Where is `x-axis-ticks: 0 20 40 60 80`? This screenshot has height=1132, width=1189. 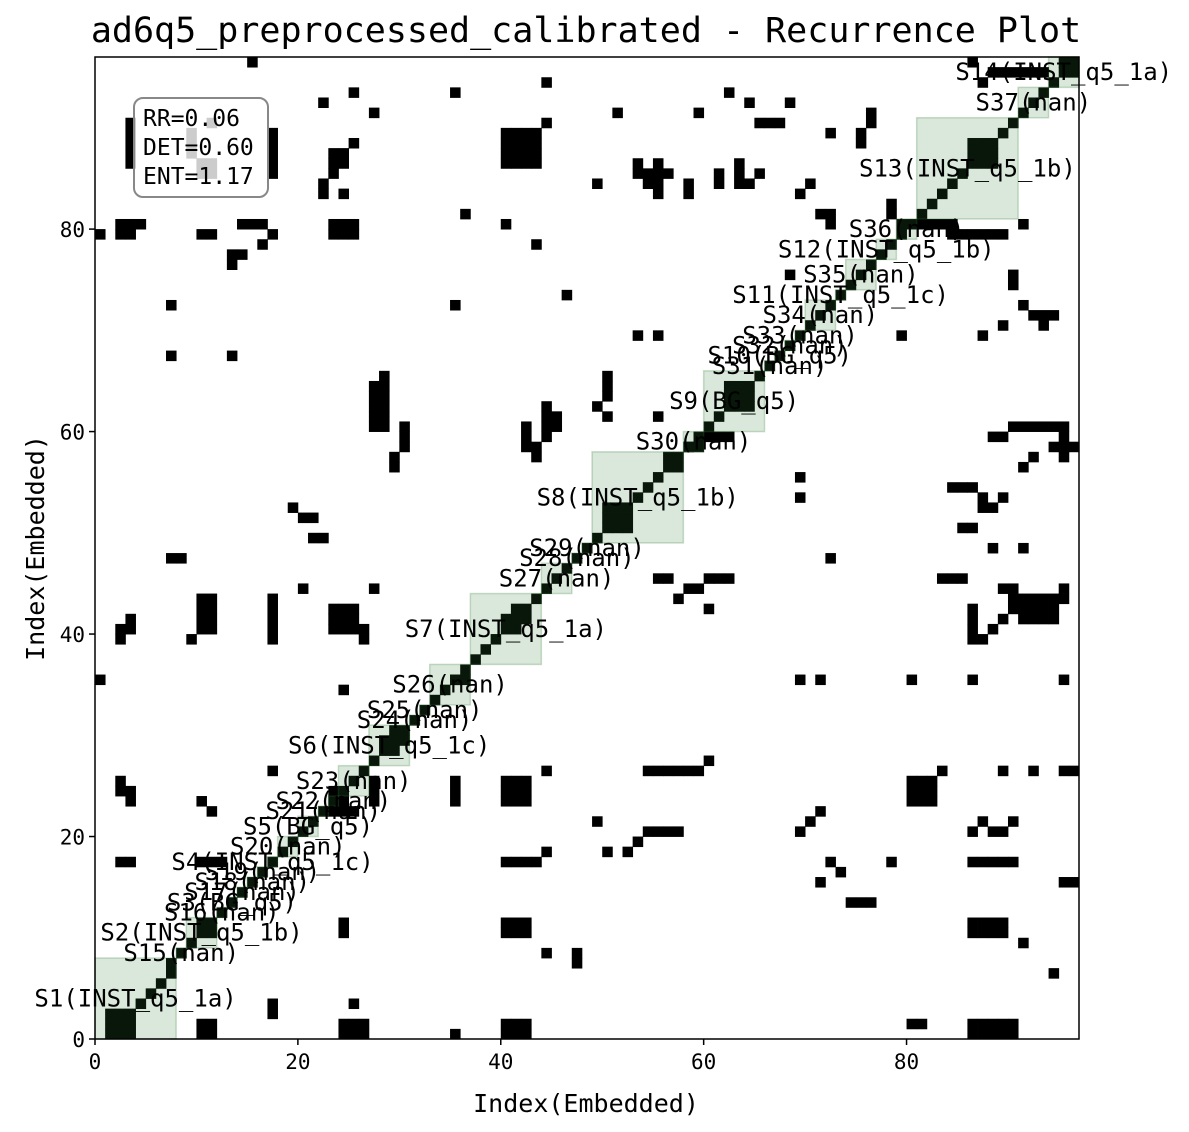 x-axis-ticks: 0 20 40 60 80 is located at coordinates (504, 1056).